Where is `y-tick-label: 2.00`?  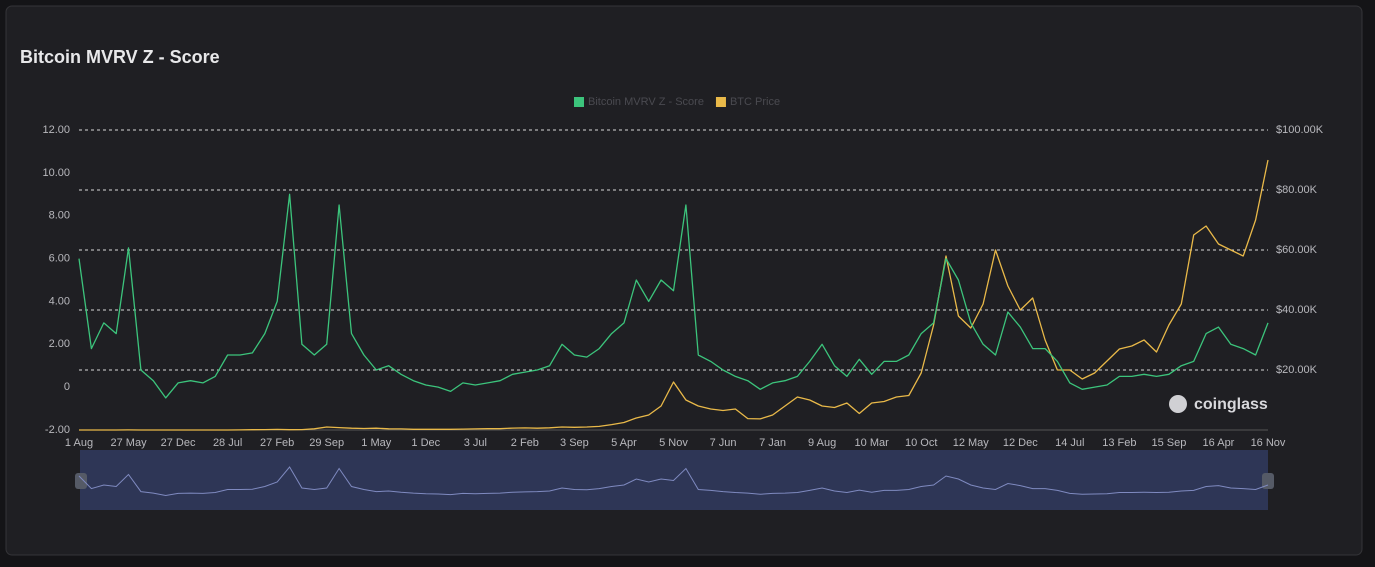 y-tick-label: 2.00 is located at coordinates (59, 344).